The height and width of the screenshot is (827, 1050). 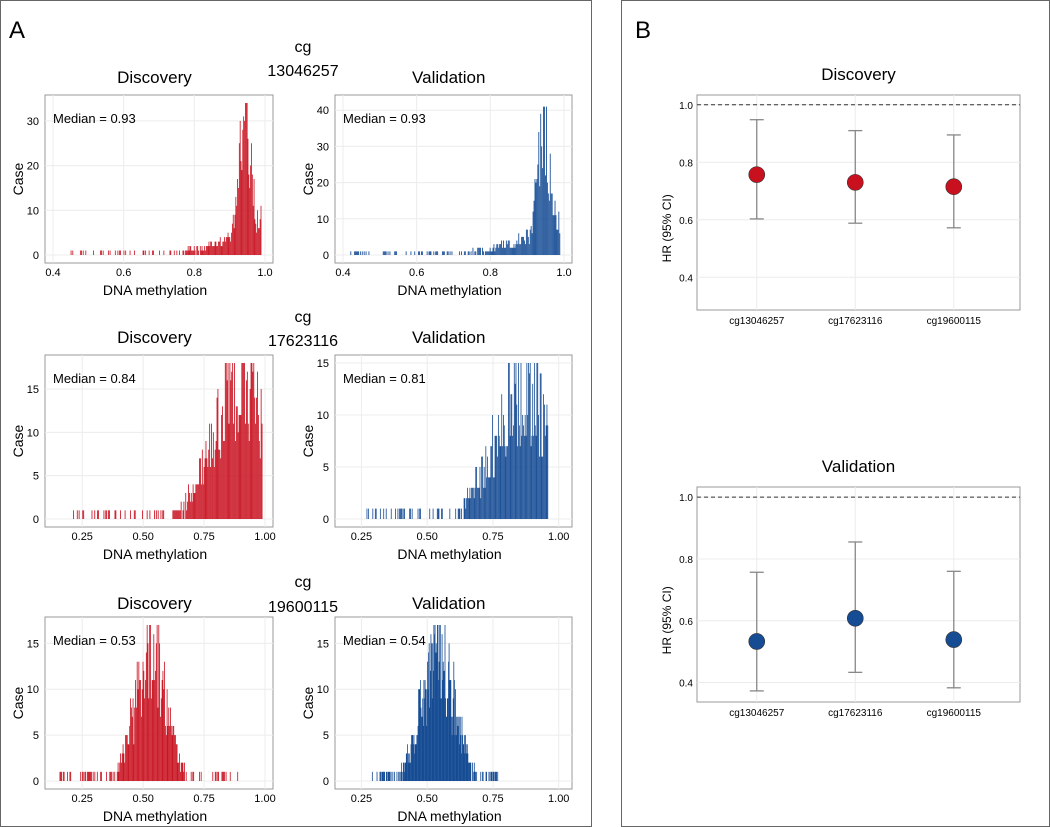 I want to click on y-tick-label: 0.4, so click(x=686, y=684).